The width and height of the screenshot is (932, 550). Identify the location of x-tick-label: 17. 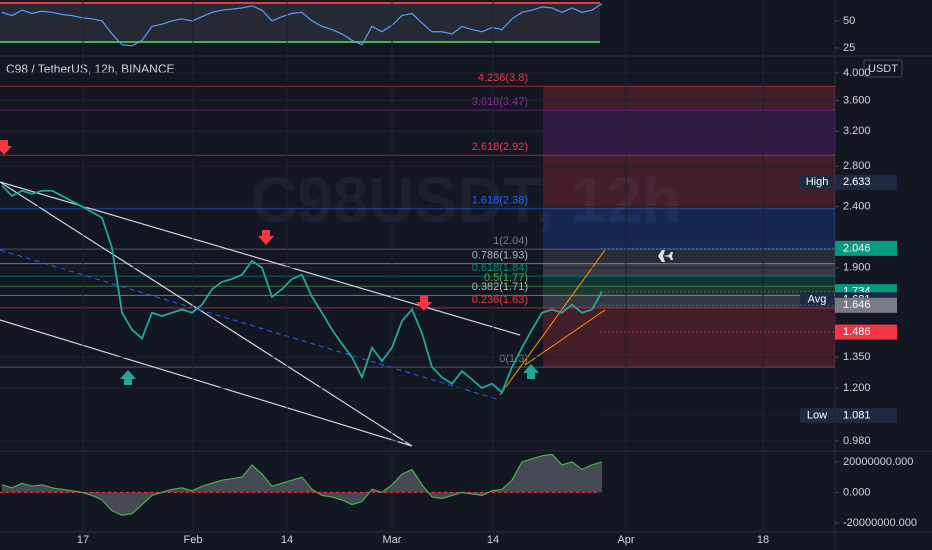
(83, 540).